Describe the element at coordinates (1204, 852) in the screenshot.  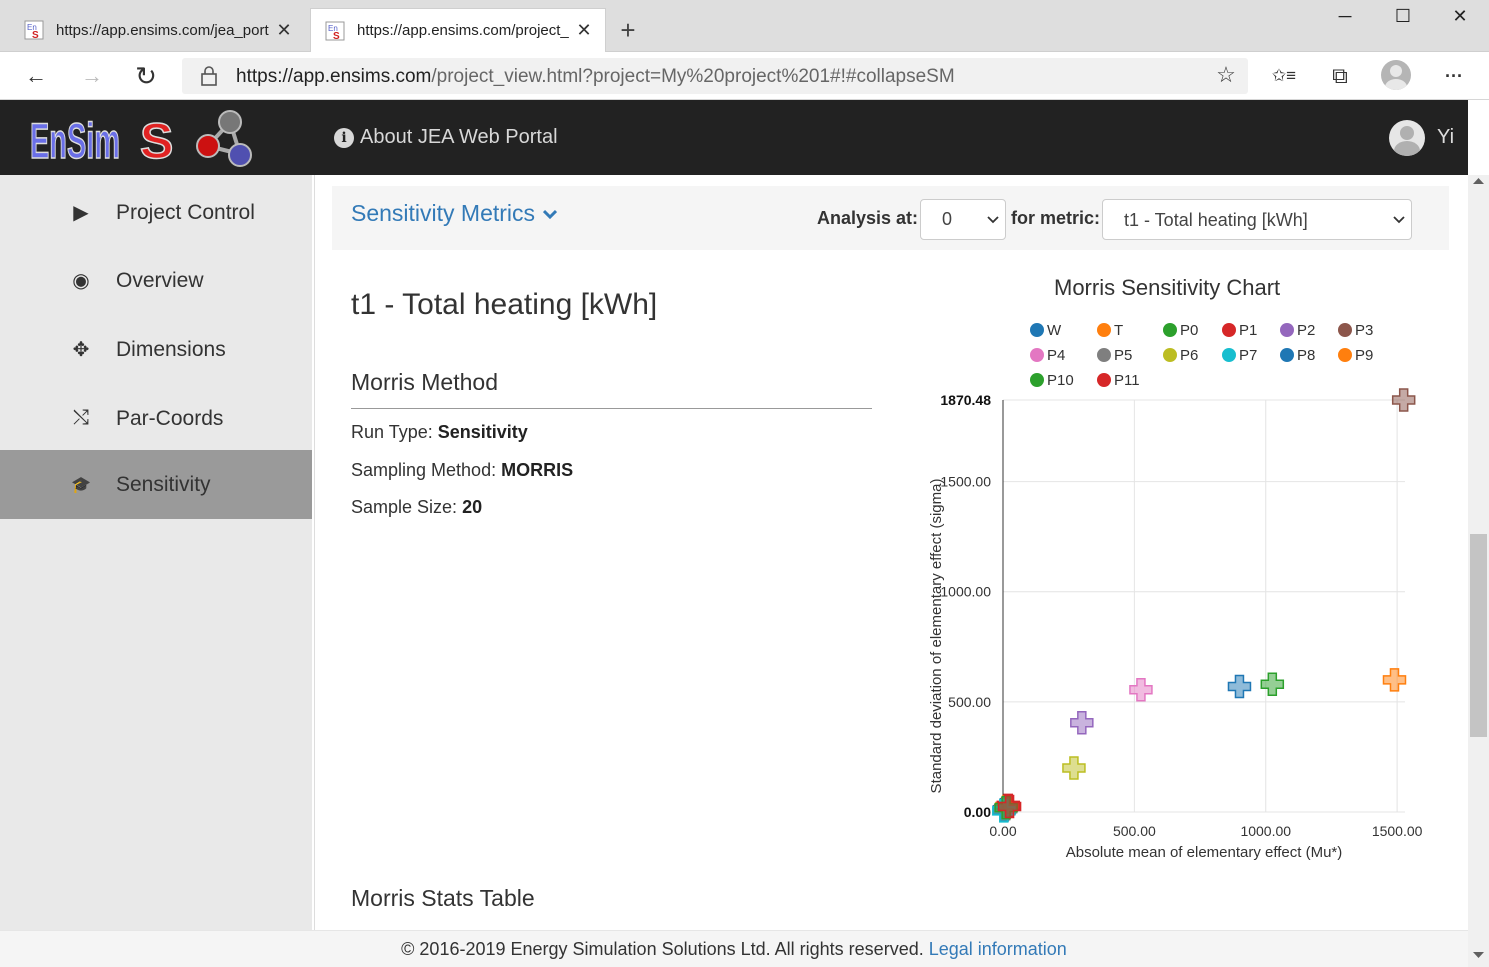
I see `x-axis-title: Absolute mean of elementary effect (Mu*)` at that location.